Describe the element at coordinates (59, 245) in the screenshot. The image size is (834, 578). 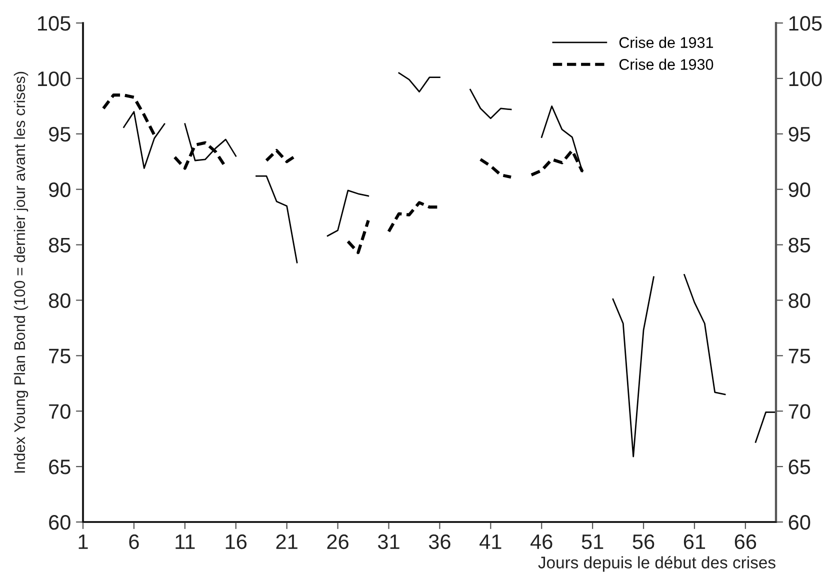
I see `y-tick-label: 85` at that location.